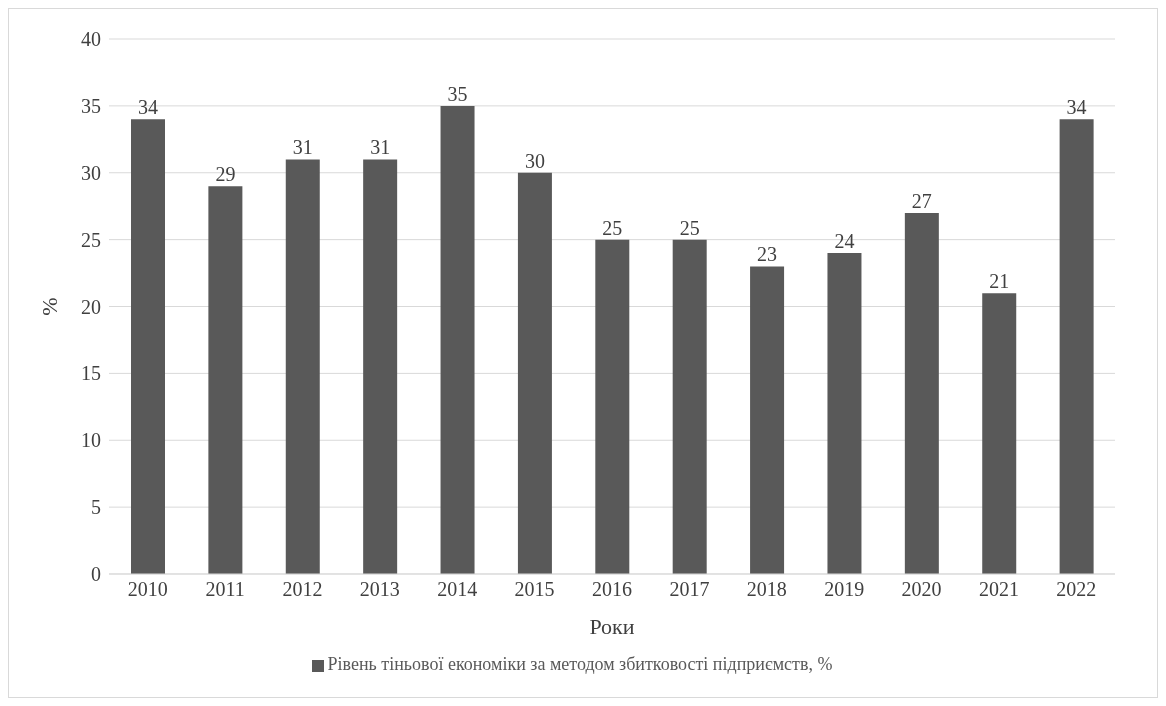  What do you see at coordinates (91, 373) in the screenshot?
I see `y-tick-label: 15` at bounding box center [91, 373].